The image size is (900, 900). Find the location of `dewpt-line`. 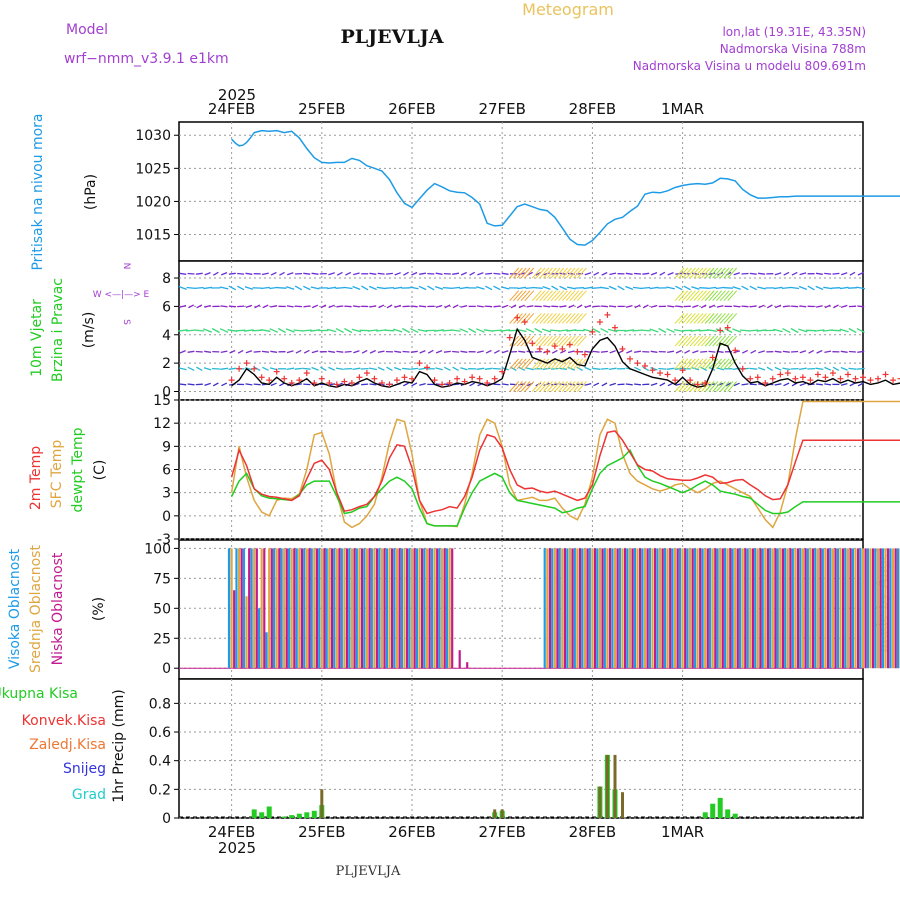

dewpt-line is located at coordinates (565, 487).